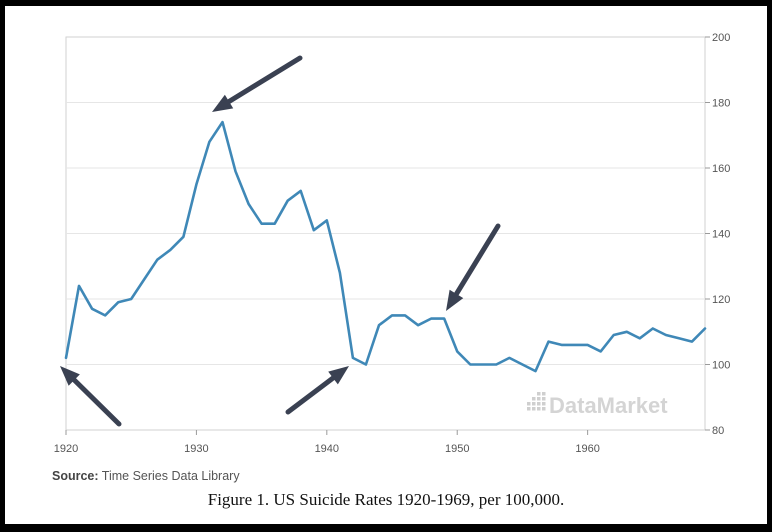 The width and height of the screenshot is (772, 532). Describe the element at coordinates (721, 38) in the screenshot. I see `y-tick-label: 200` at that location.